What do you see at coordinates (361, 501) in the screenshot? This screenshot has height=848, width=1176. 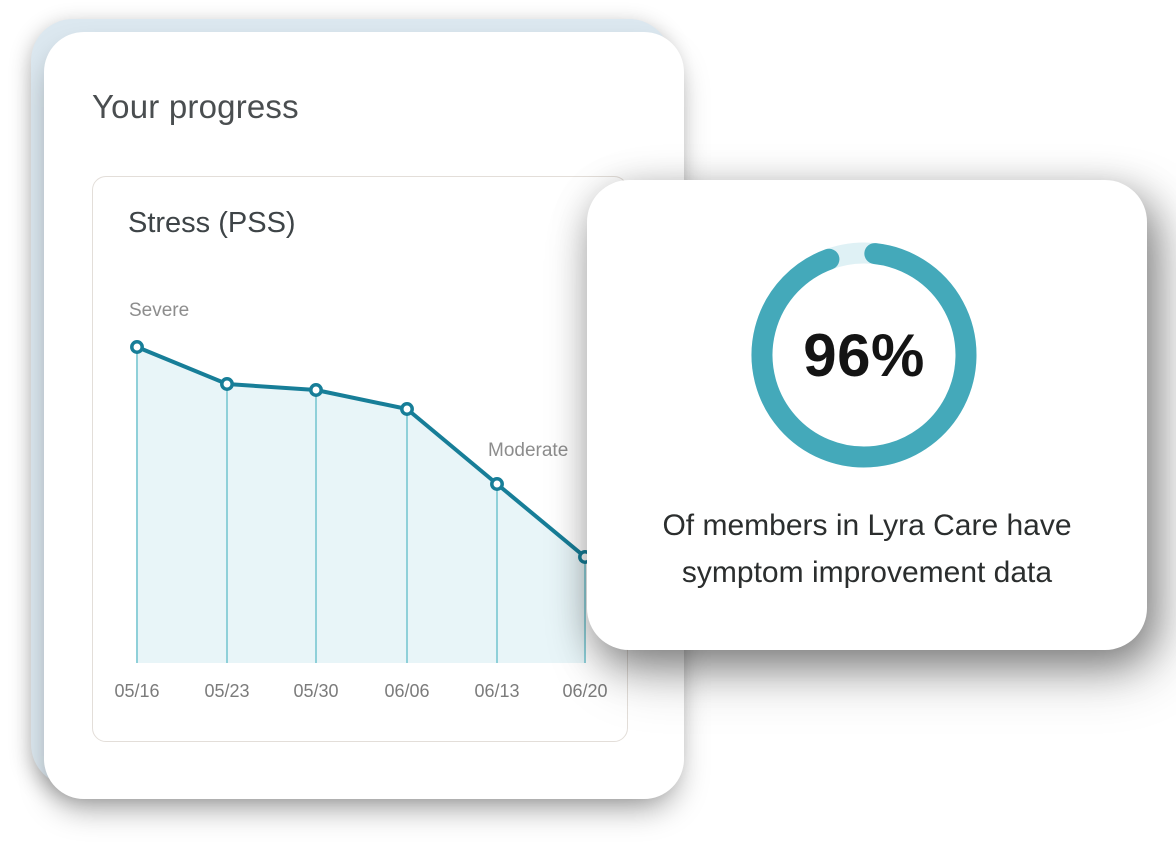 I see `stress-line-chart` at bounding box center [361, 501].